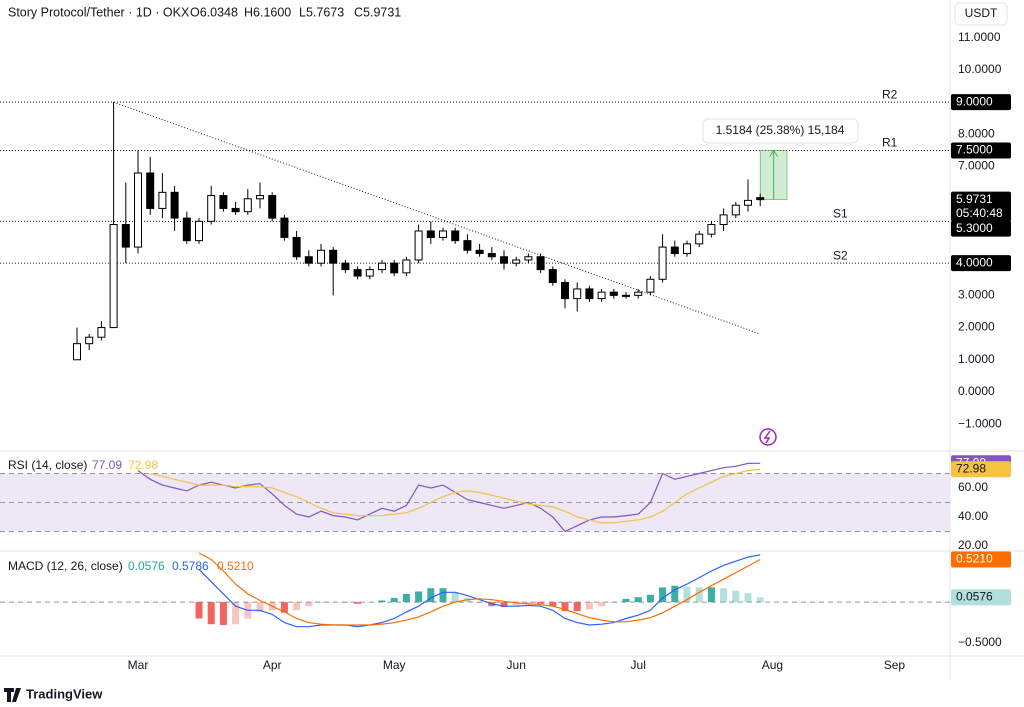 The height and width of the screenshot is (707, 1024). I want to click on level-label: 9.0000, so click(974, 101).